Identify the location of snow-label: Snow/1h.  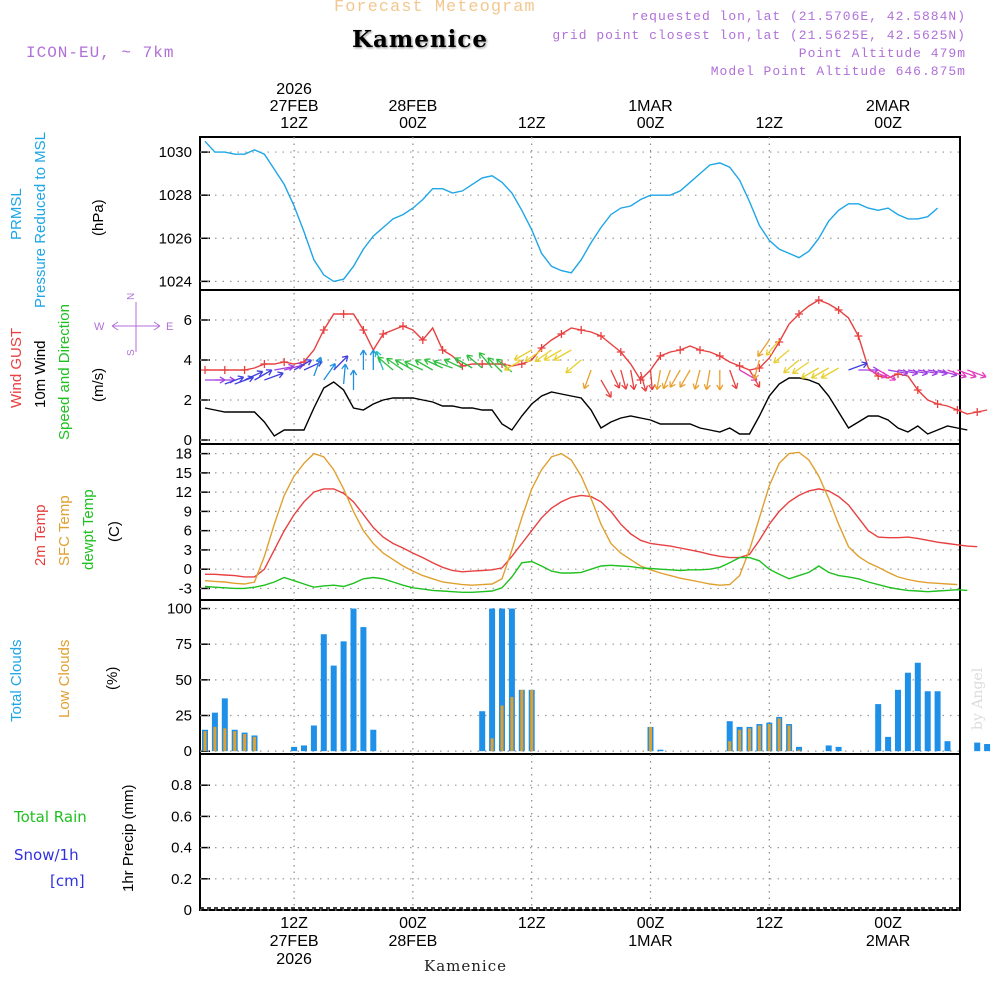
(46, 855).